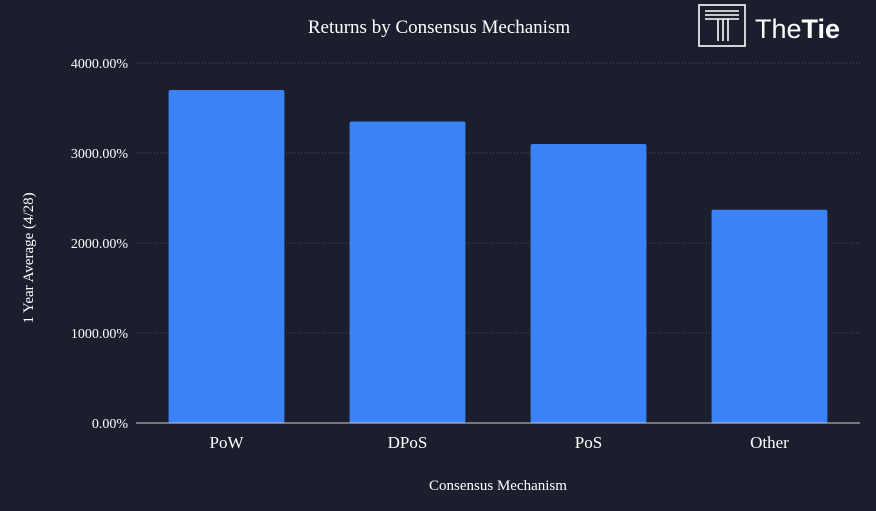 The image size is (876, 511). I want to click on y-tick-label: 4000.00%, so click(100, 64).